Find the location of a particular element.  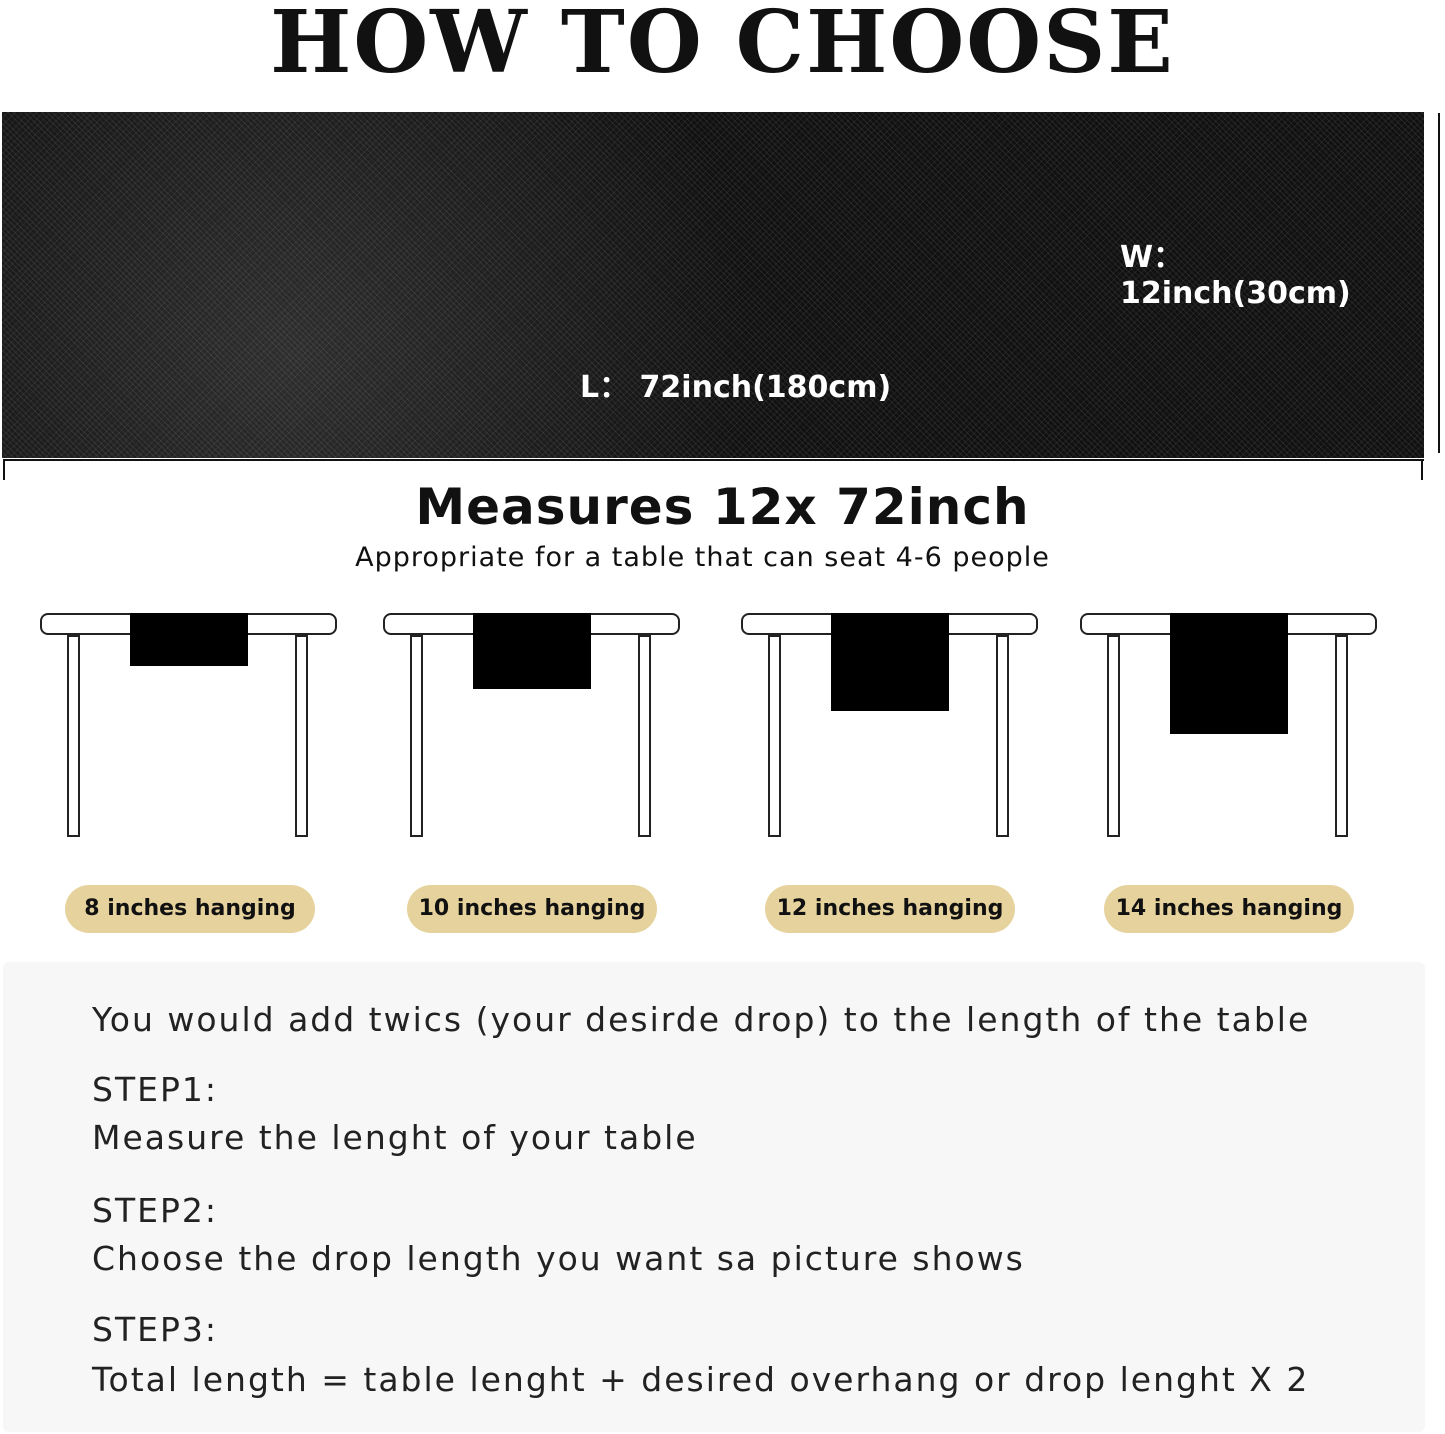

step-label: STEP2: is located at coordinates (155, 1210).